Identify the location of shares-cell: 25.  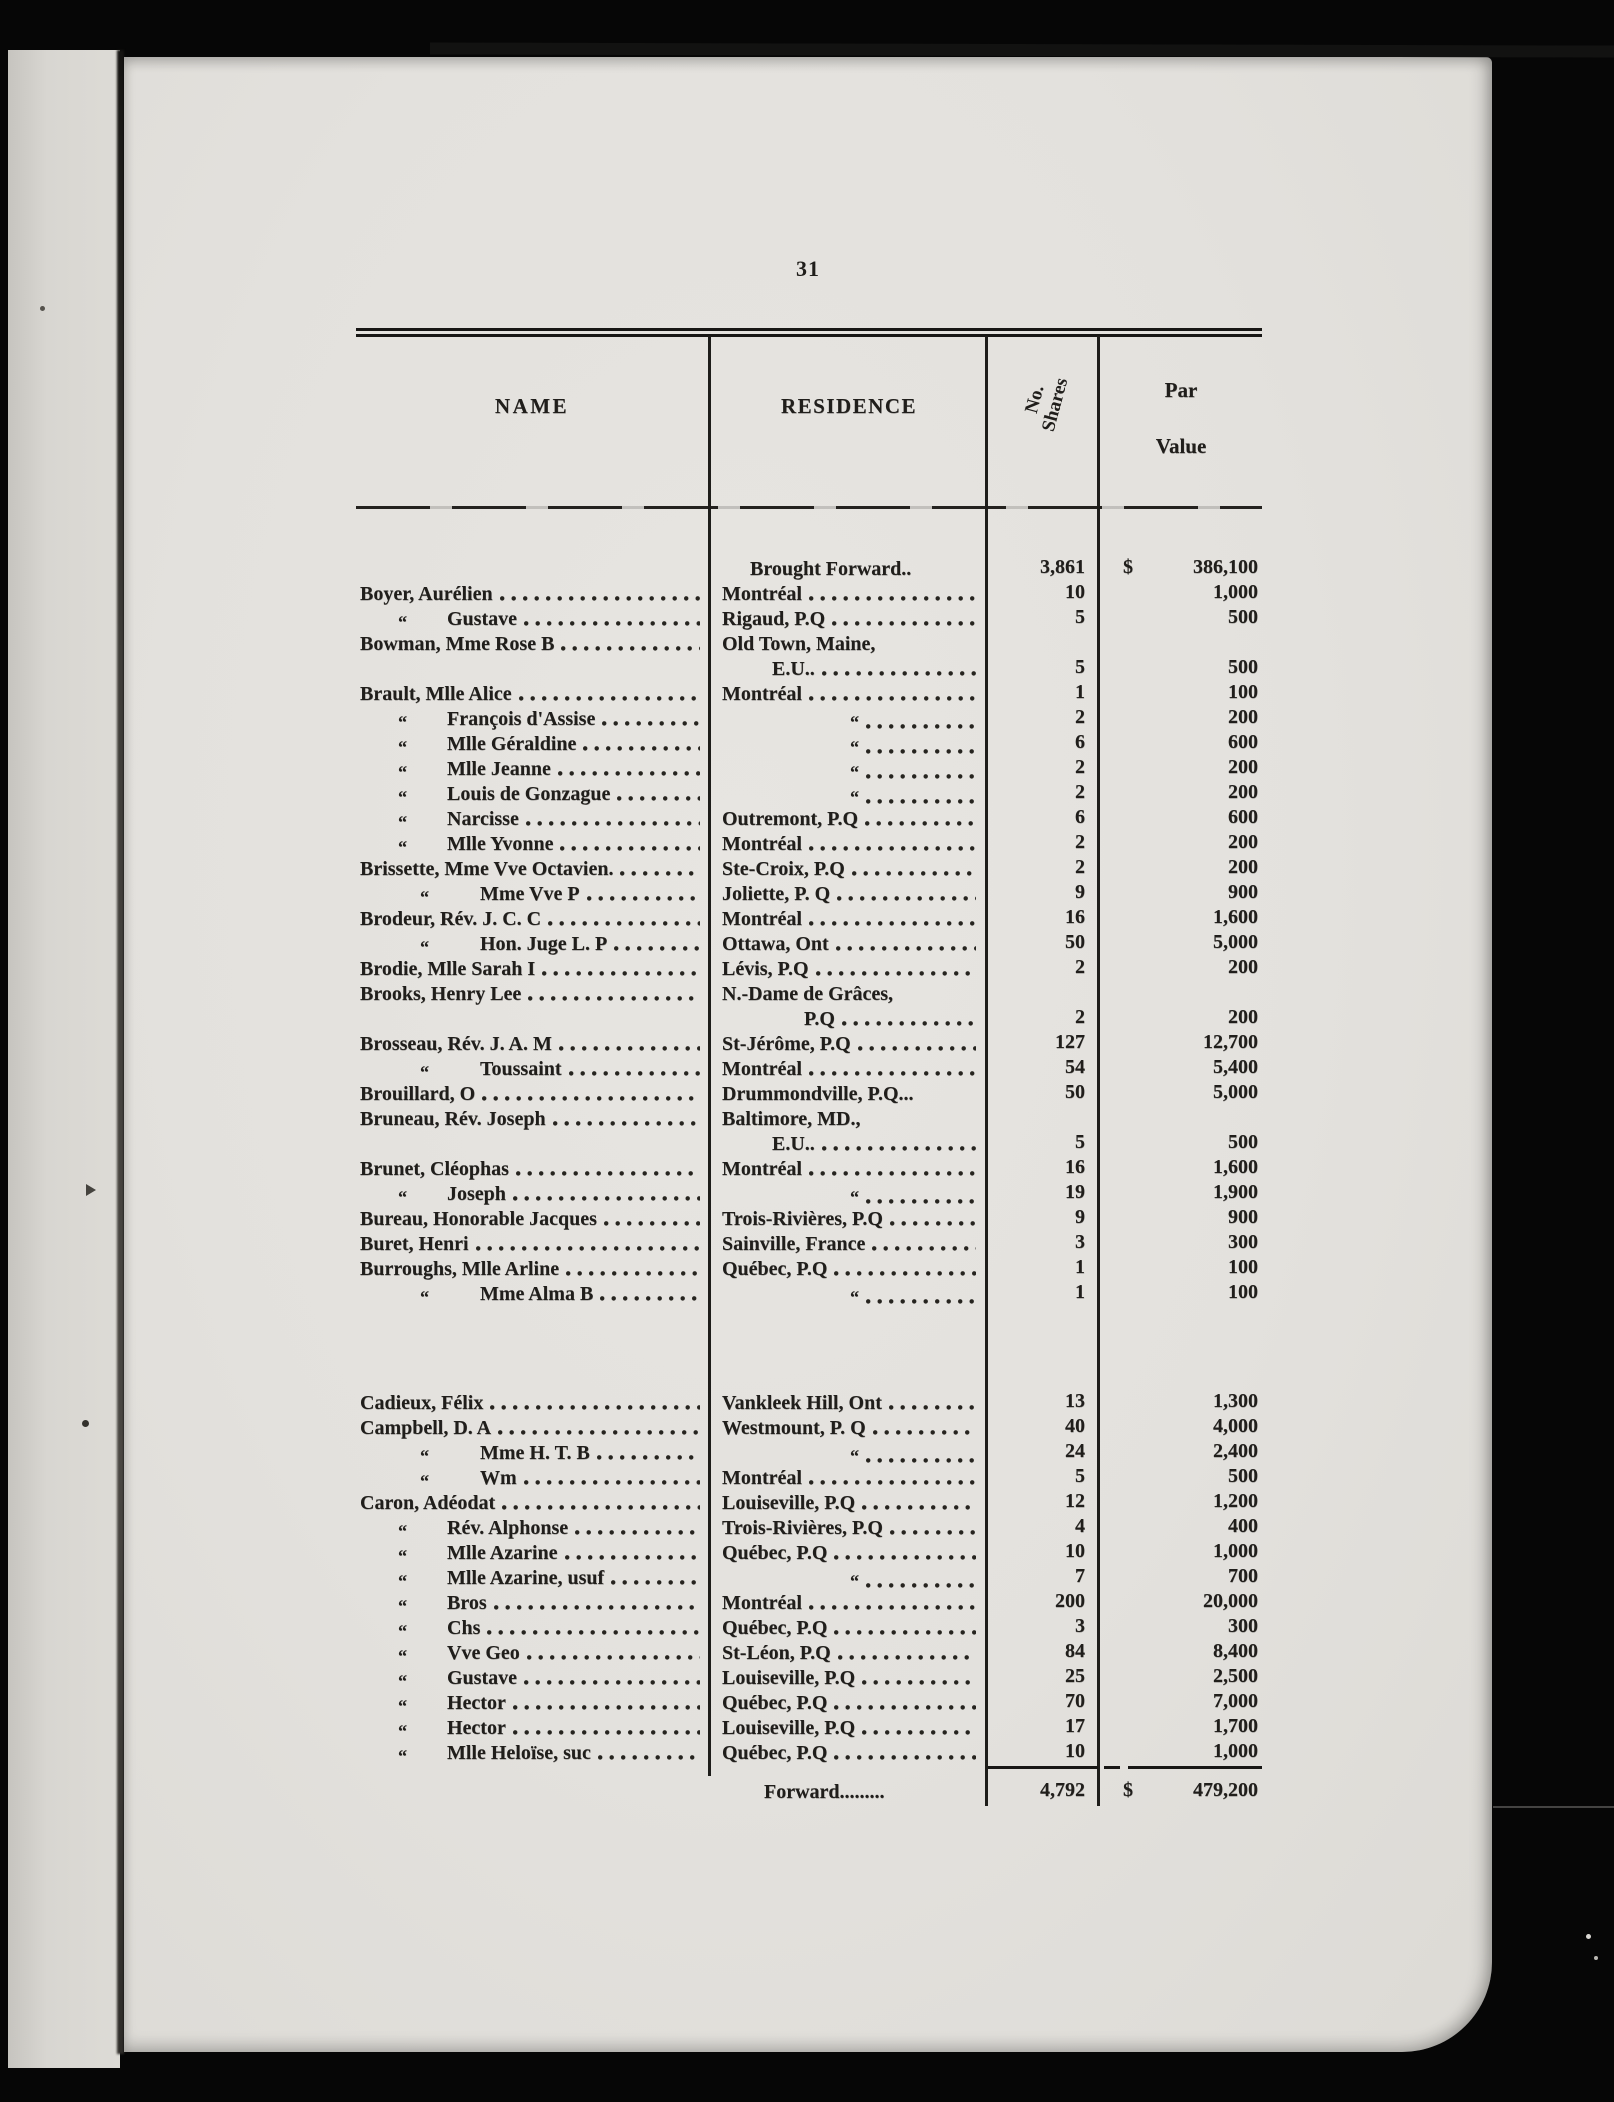
(1075, 1676).